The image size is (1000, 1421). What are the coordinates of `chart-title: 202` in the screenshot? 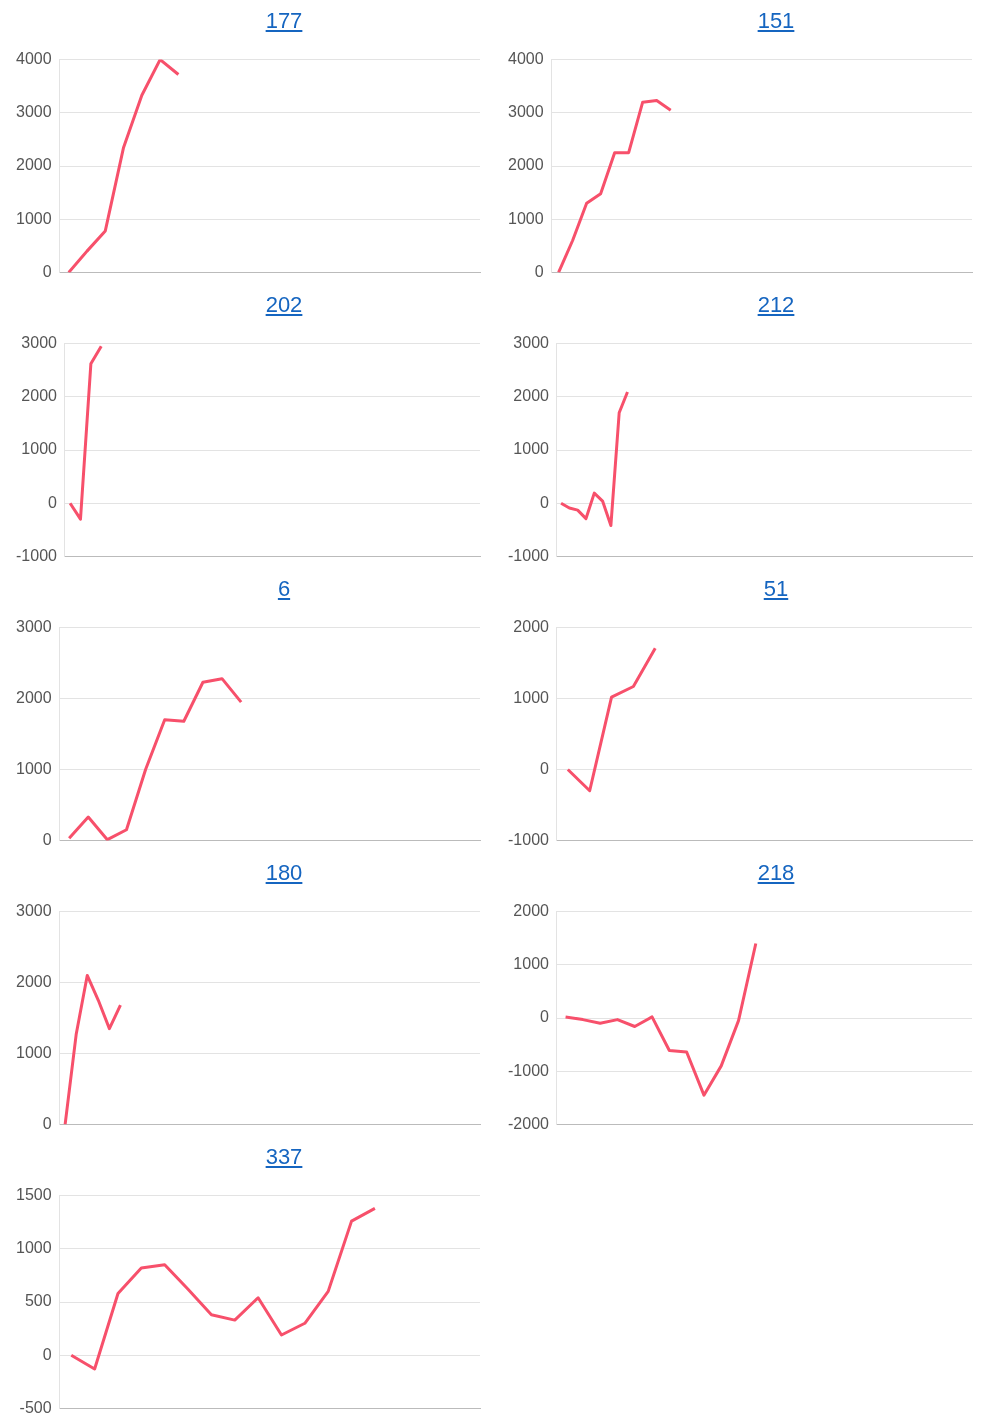 It's located at (284, 304).